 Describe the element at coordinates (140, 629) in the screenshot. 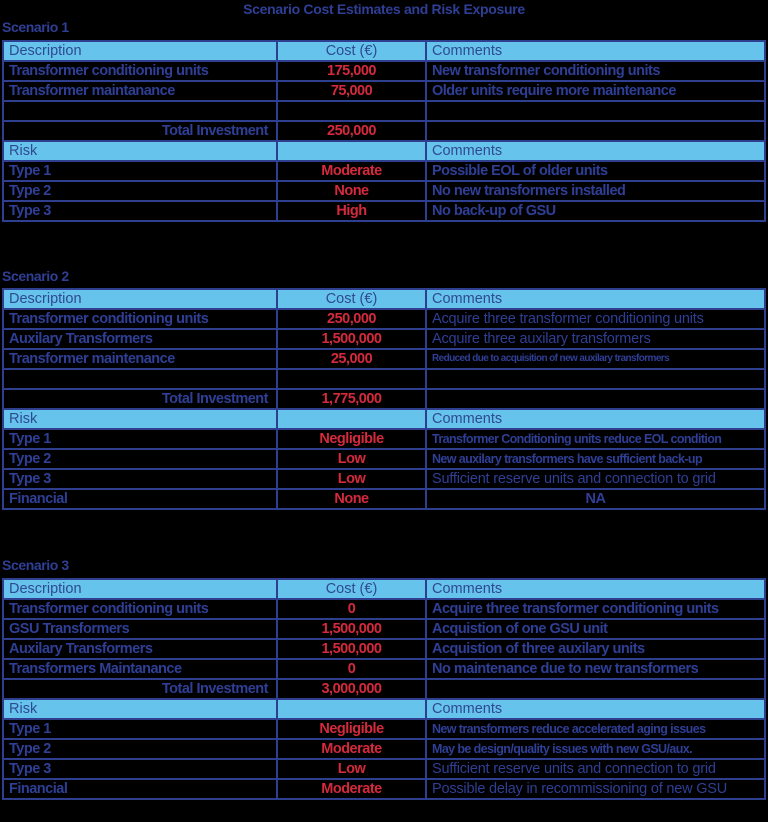

I see `description-cell: GSU Transformers` at that location.